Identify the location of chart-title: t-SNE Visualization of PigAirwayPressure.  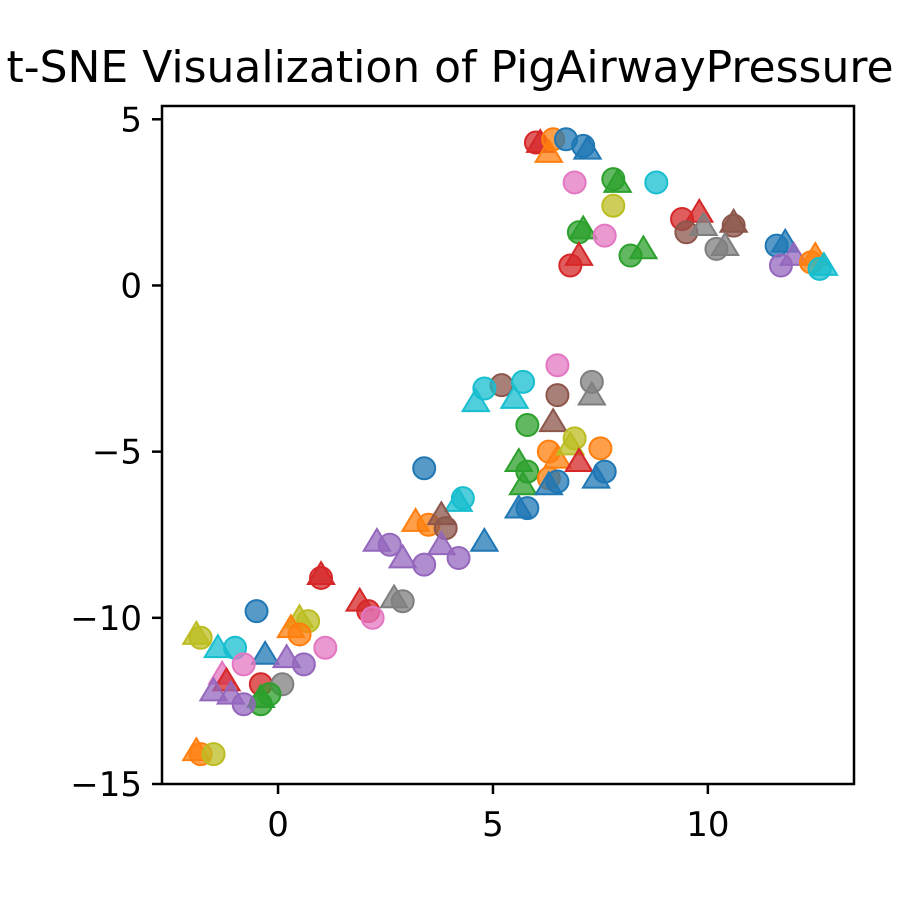
(449, 67).